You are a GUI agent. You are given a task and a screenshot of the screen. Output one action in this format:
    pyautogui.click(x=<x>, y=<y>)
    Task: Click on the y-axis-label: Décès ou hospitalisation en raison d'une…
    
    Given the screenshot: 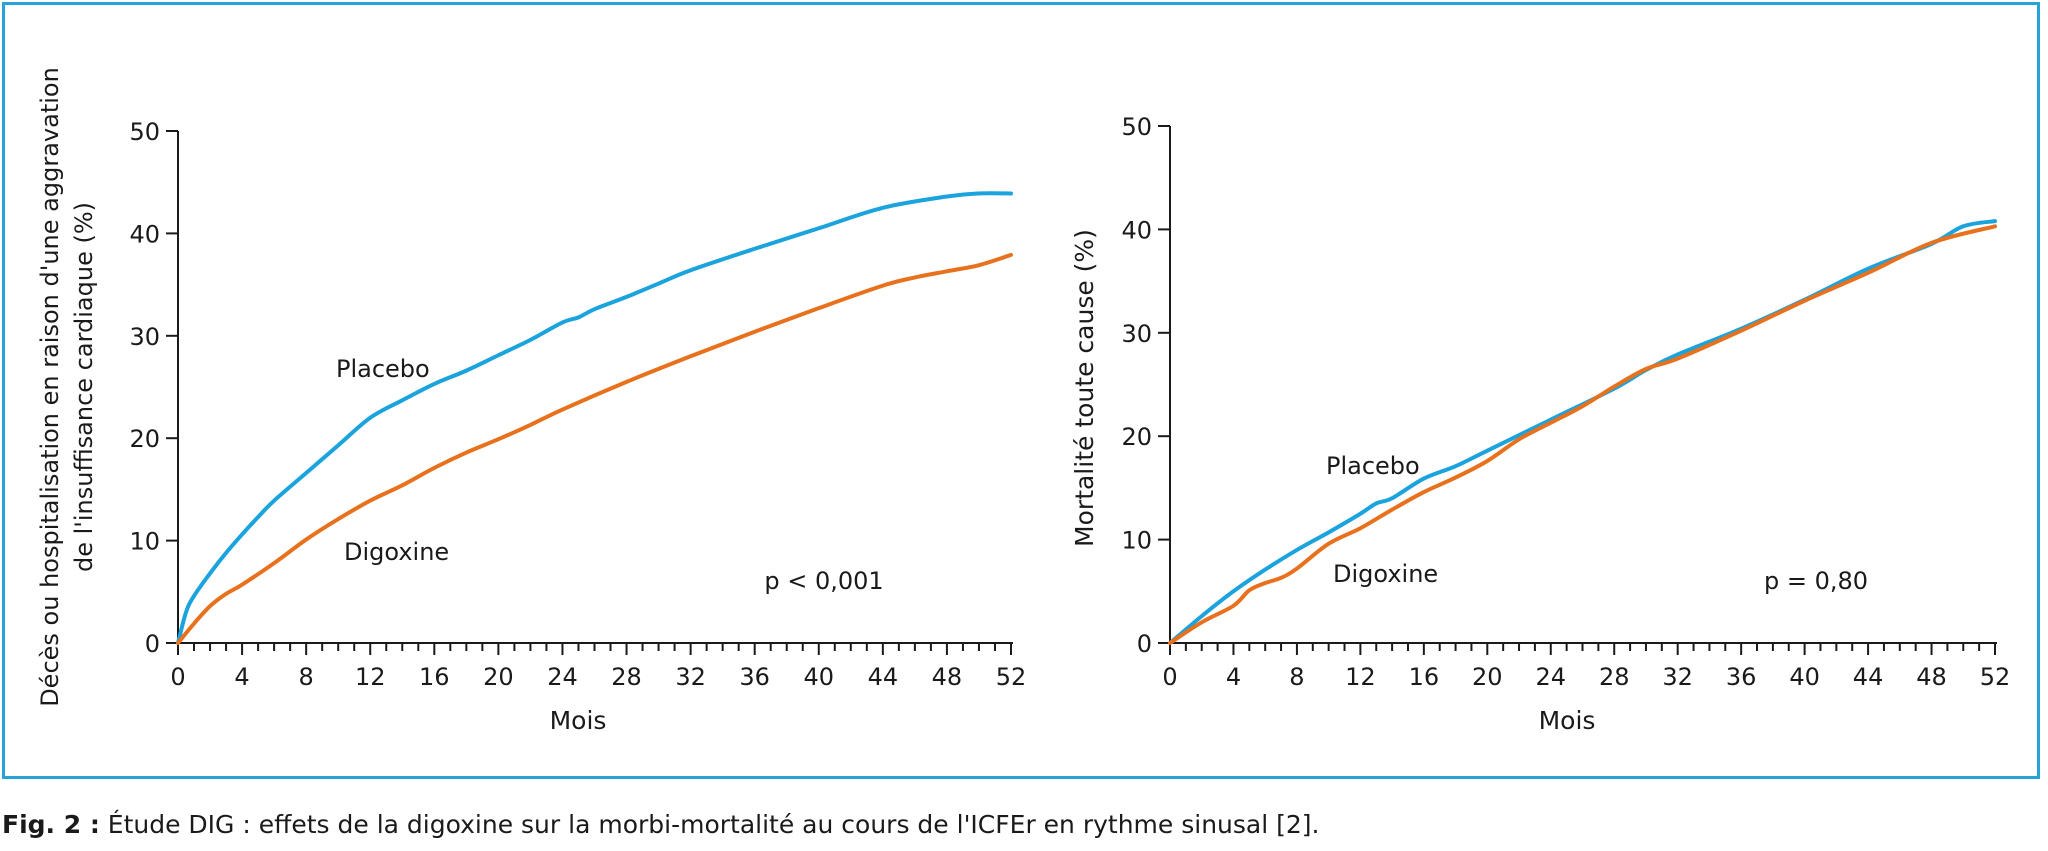 What is the action you would take?
    pyautogui.click(x=67, y=387)
    